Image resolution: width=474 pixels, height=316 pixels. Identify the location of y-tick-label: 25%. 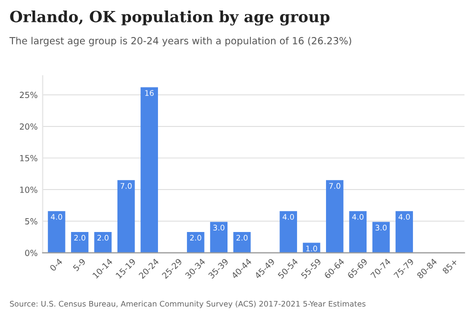
(29, 95).